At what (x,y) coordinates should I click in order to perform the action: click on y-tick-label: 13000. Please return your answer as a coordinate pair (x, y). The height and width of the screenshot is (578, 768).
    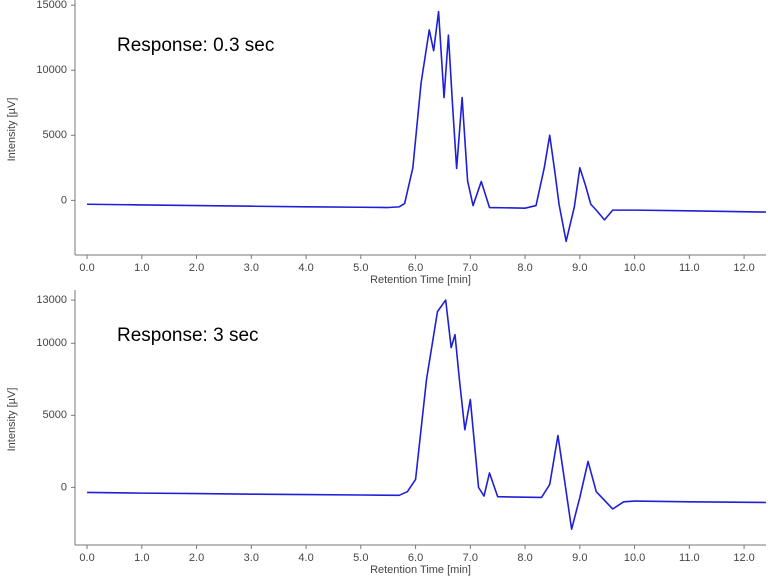
    Looking at the image, I should click on (51, 300).